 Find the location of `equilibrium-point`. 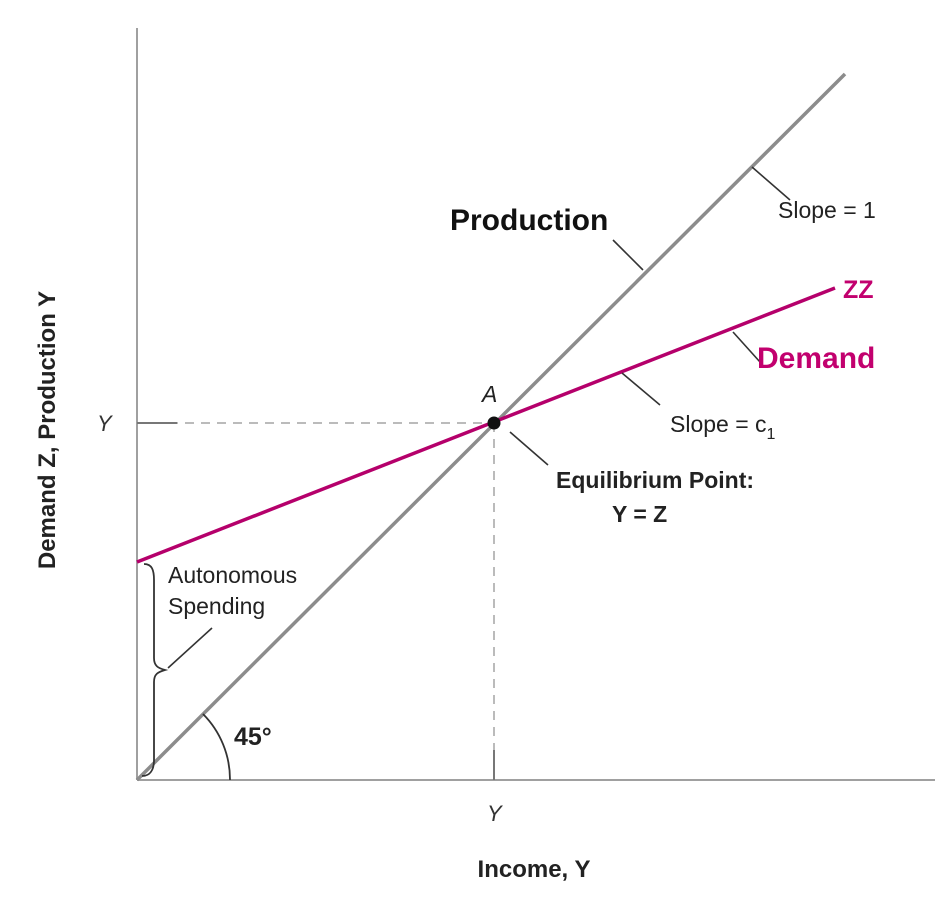

equilibrium-point is located at coordinates (494, 423).